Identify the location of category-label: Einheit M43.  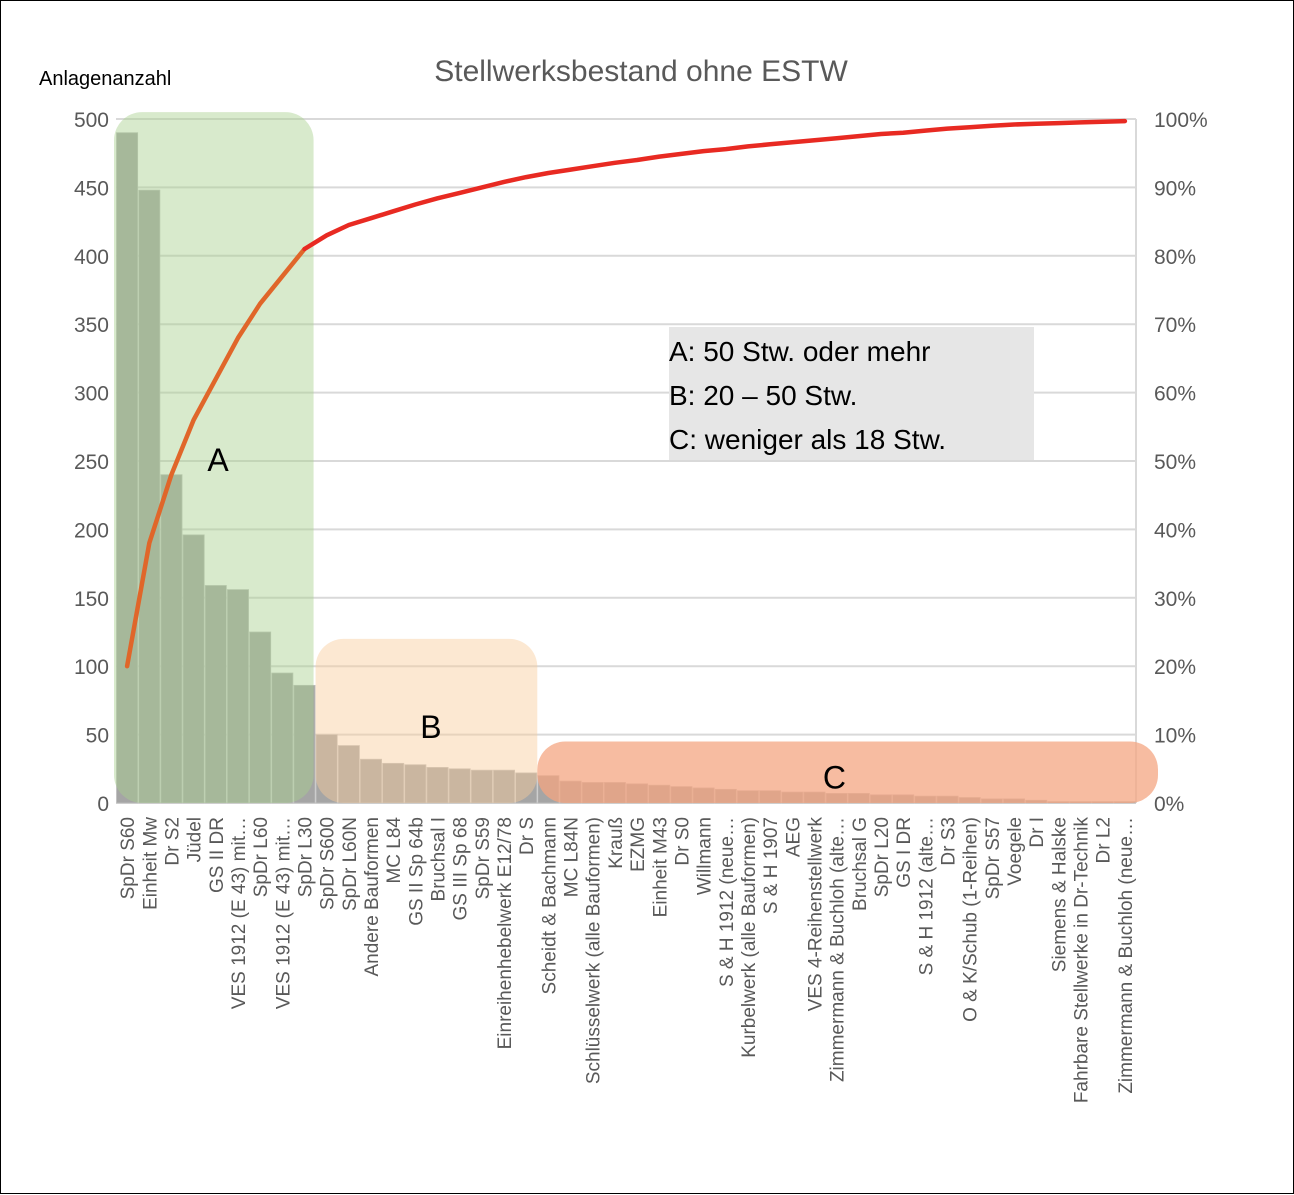
(660, 867).